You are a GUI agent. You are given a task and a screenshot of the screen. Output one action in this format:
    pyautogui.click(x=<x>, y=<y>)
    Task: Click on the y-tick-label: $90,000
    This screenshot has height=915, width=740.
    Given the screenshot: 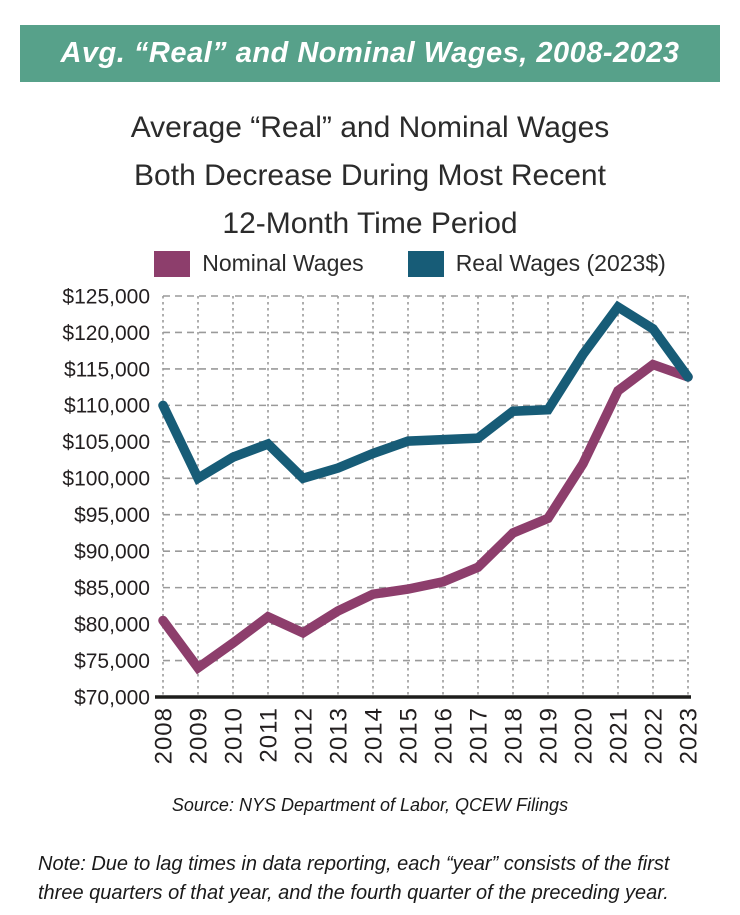 What is the action you would take?
    pyautogui.click(x=112, y=552)
    